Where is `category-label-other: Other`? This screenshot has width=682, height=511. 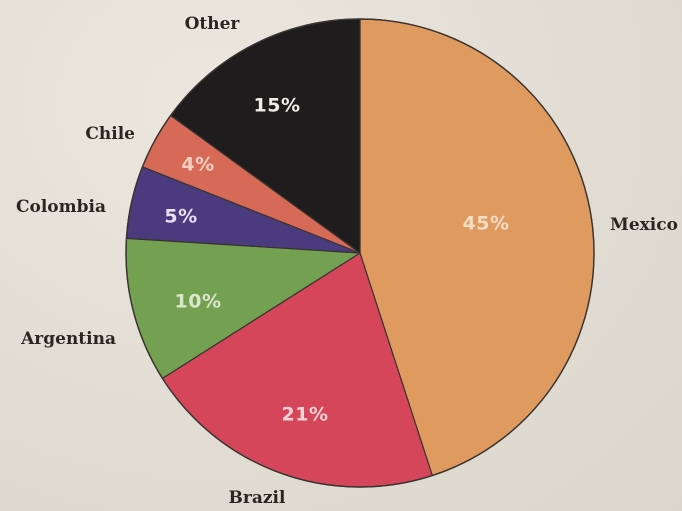 category-label-other: Other is located at coordinates (213, 24).